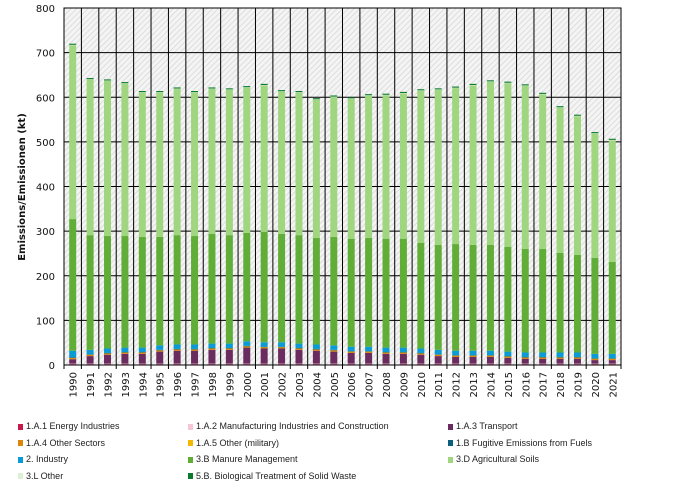  What do you see at coordinates (213, 384) in the screenshot?
I see `x-tick-label: 1998` at bounding box center [213, 384].